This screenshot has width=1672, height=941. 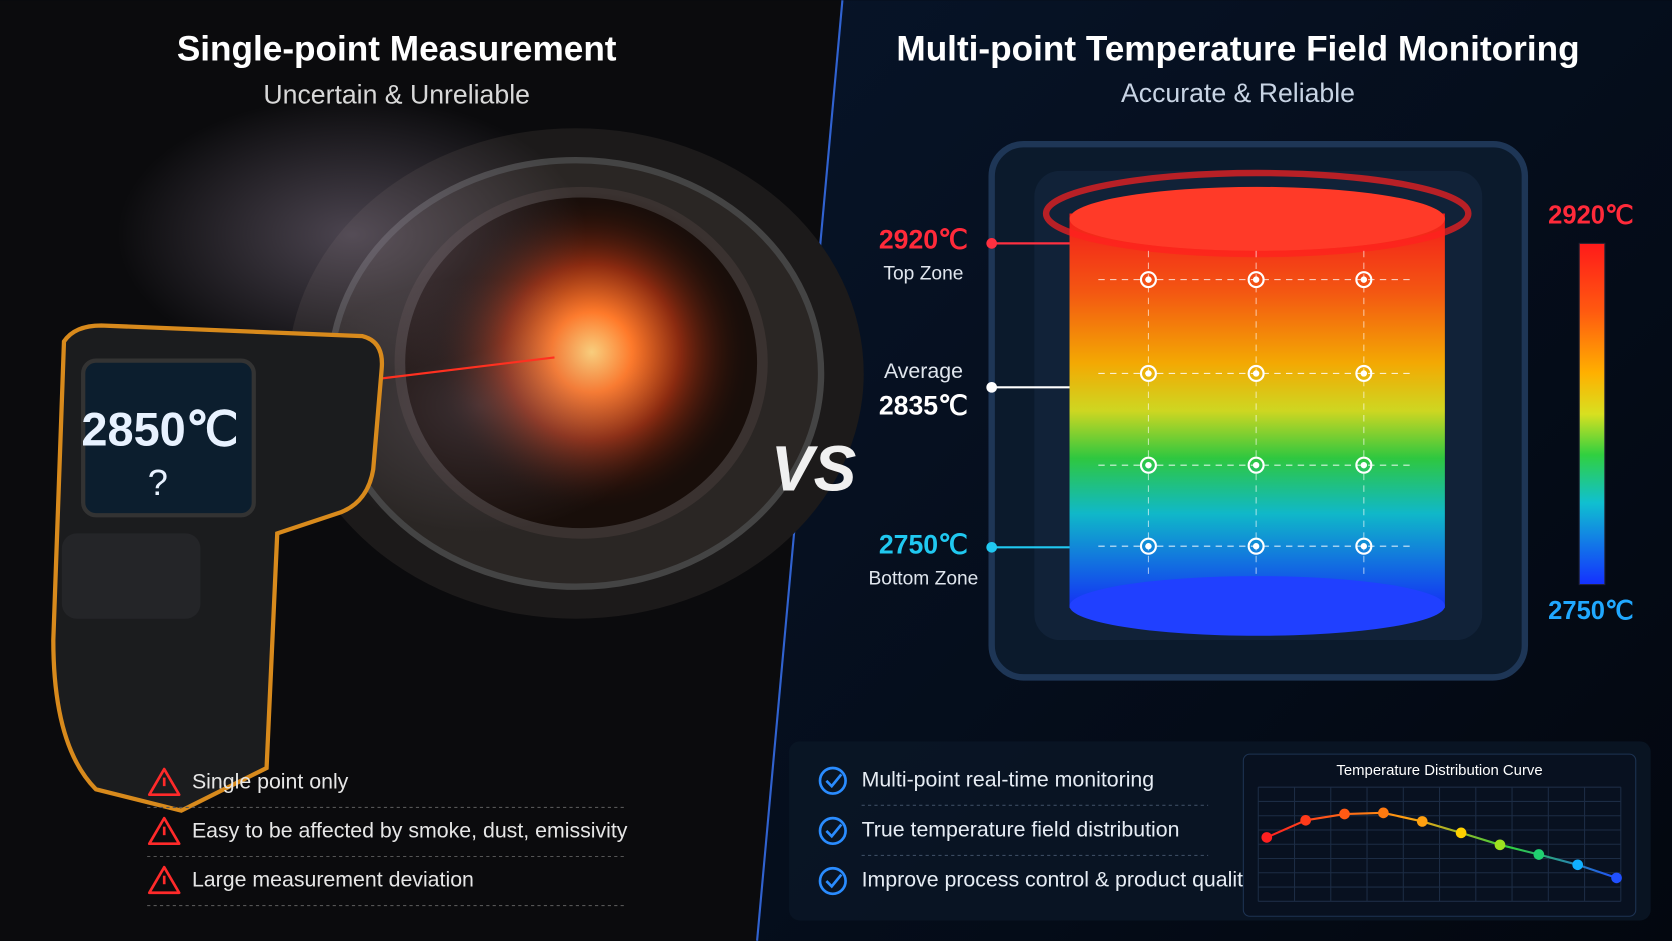 I want to click on thermometer: 2850℃ ?, so click(x=218, y=568).